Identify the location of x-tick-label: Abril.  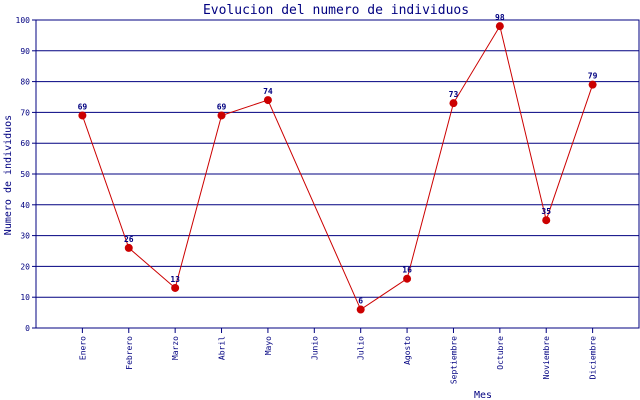
(222, 348).